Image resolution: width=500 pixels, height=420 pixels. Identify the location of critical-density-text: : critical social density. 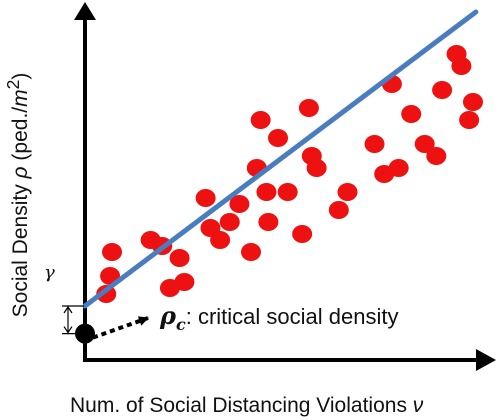
(292, 316).